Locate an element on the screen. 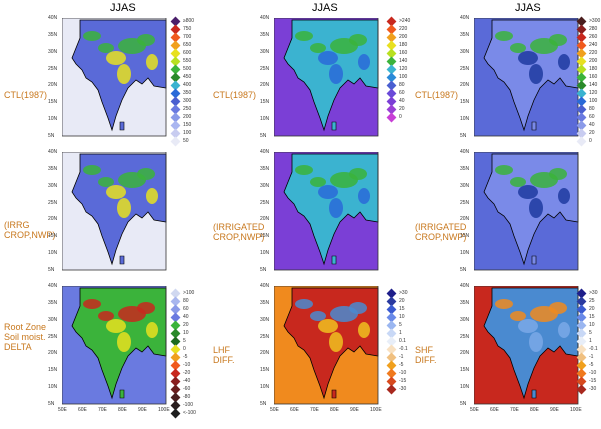 The height and width of the screenshot is (429, 601). map-panel-r3-c1 is located at coordinates (127, 352).